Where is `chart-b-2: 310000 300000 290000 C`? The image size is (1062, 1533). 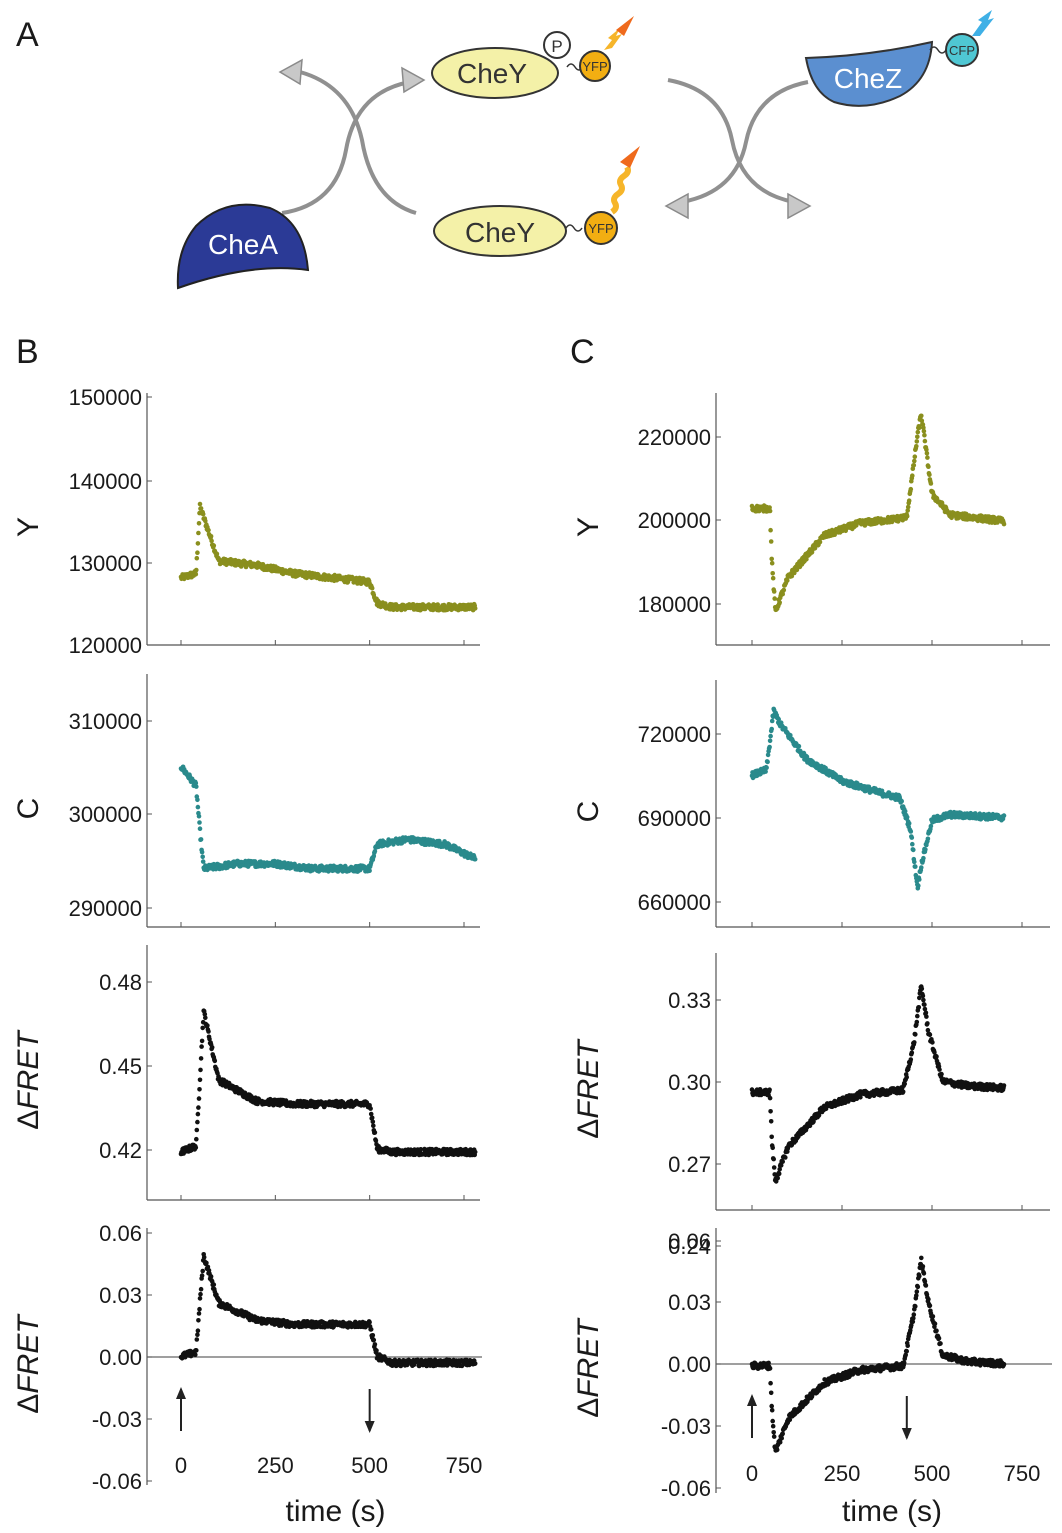
chart-b-2: 310000 300000 290000 C is located at coordinates (246, 801).